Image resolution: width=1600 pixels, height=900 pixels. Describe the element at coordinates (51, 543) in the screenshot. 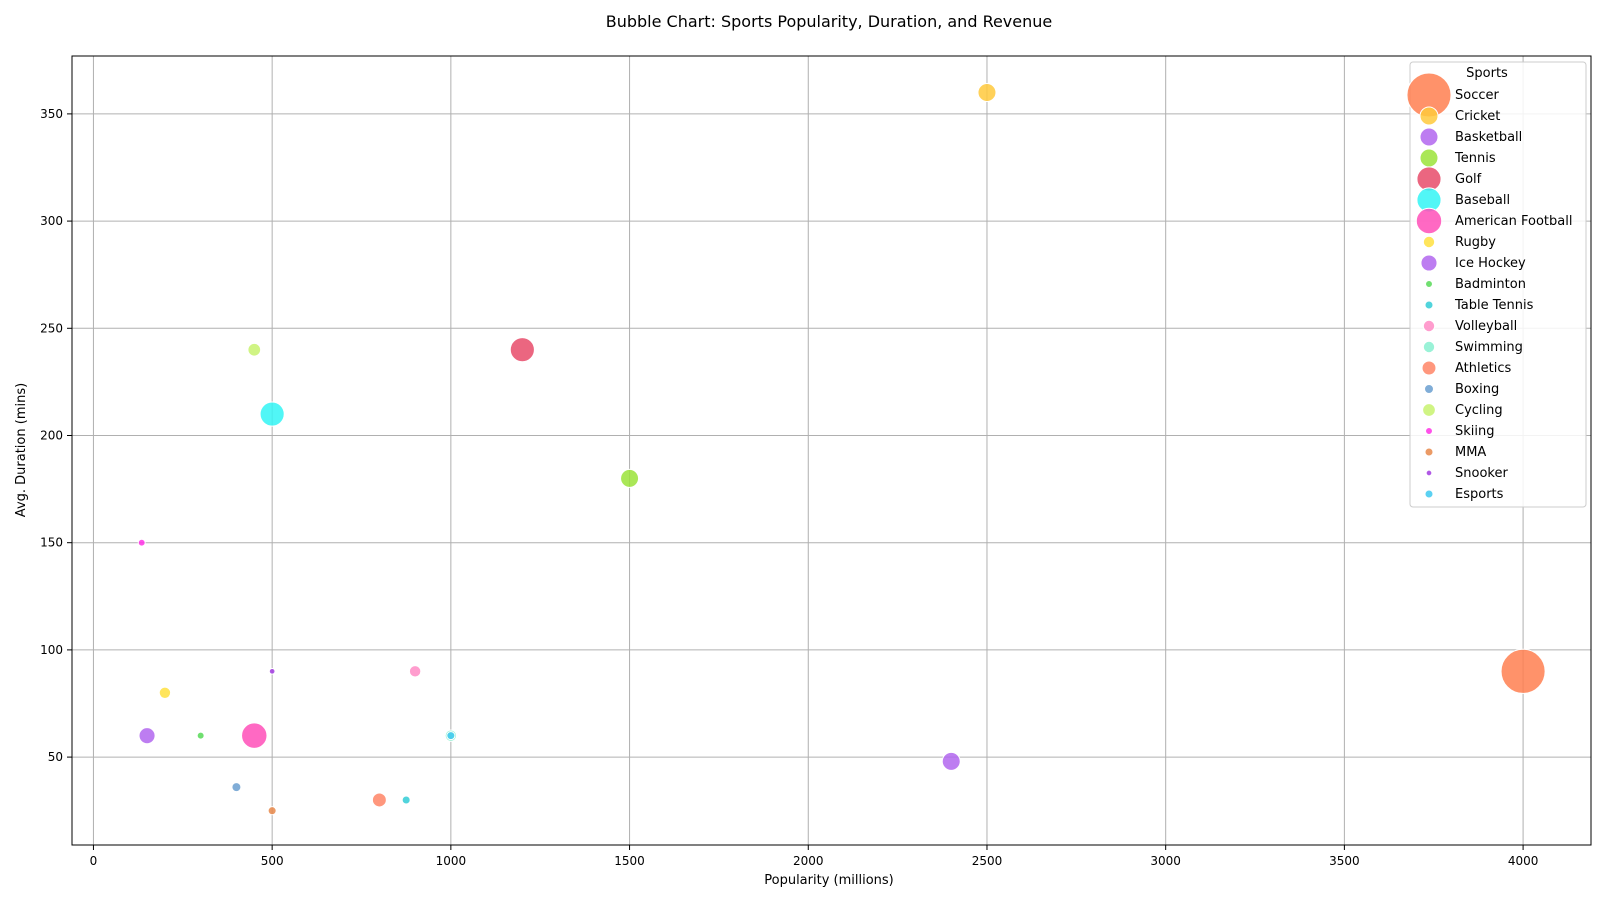

I see `y-tick-label: 150` at that location.